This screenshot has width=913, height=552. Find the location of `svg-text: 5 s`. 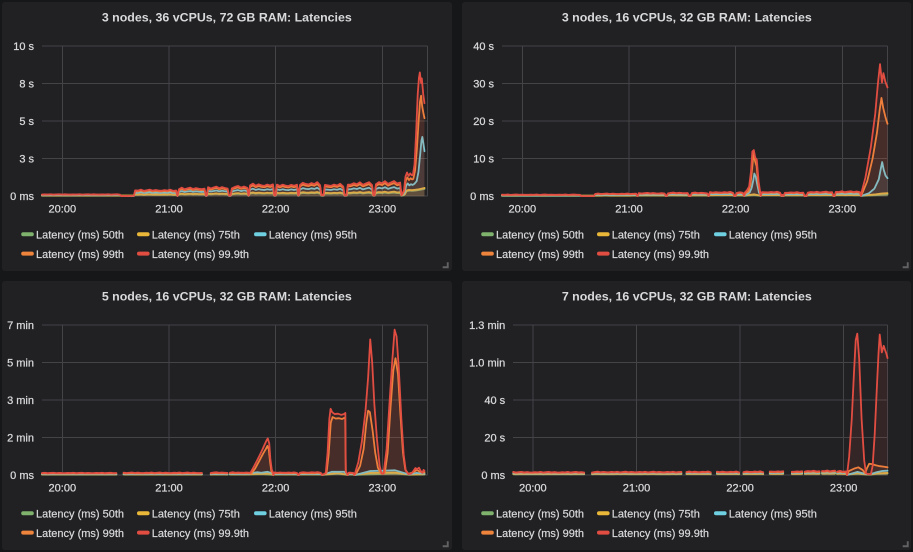

svg-text: 5 s is located at coordinates (26, 122).